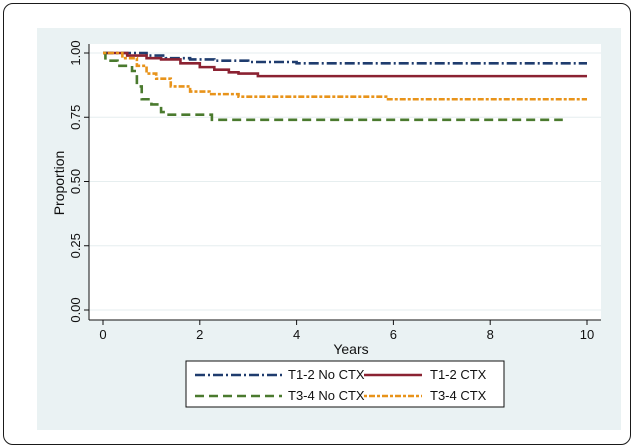 The image size is (634, 445). Describe the element at coordinates (75, 52) in the screenshot. I see `y-tick-label: 1.00` at that location.